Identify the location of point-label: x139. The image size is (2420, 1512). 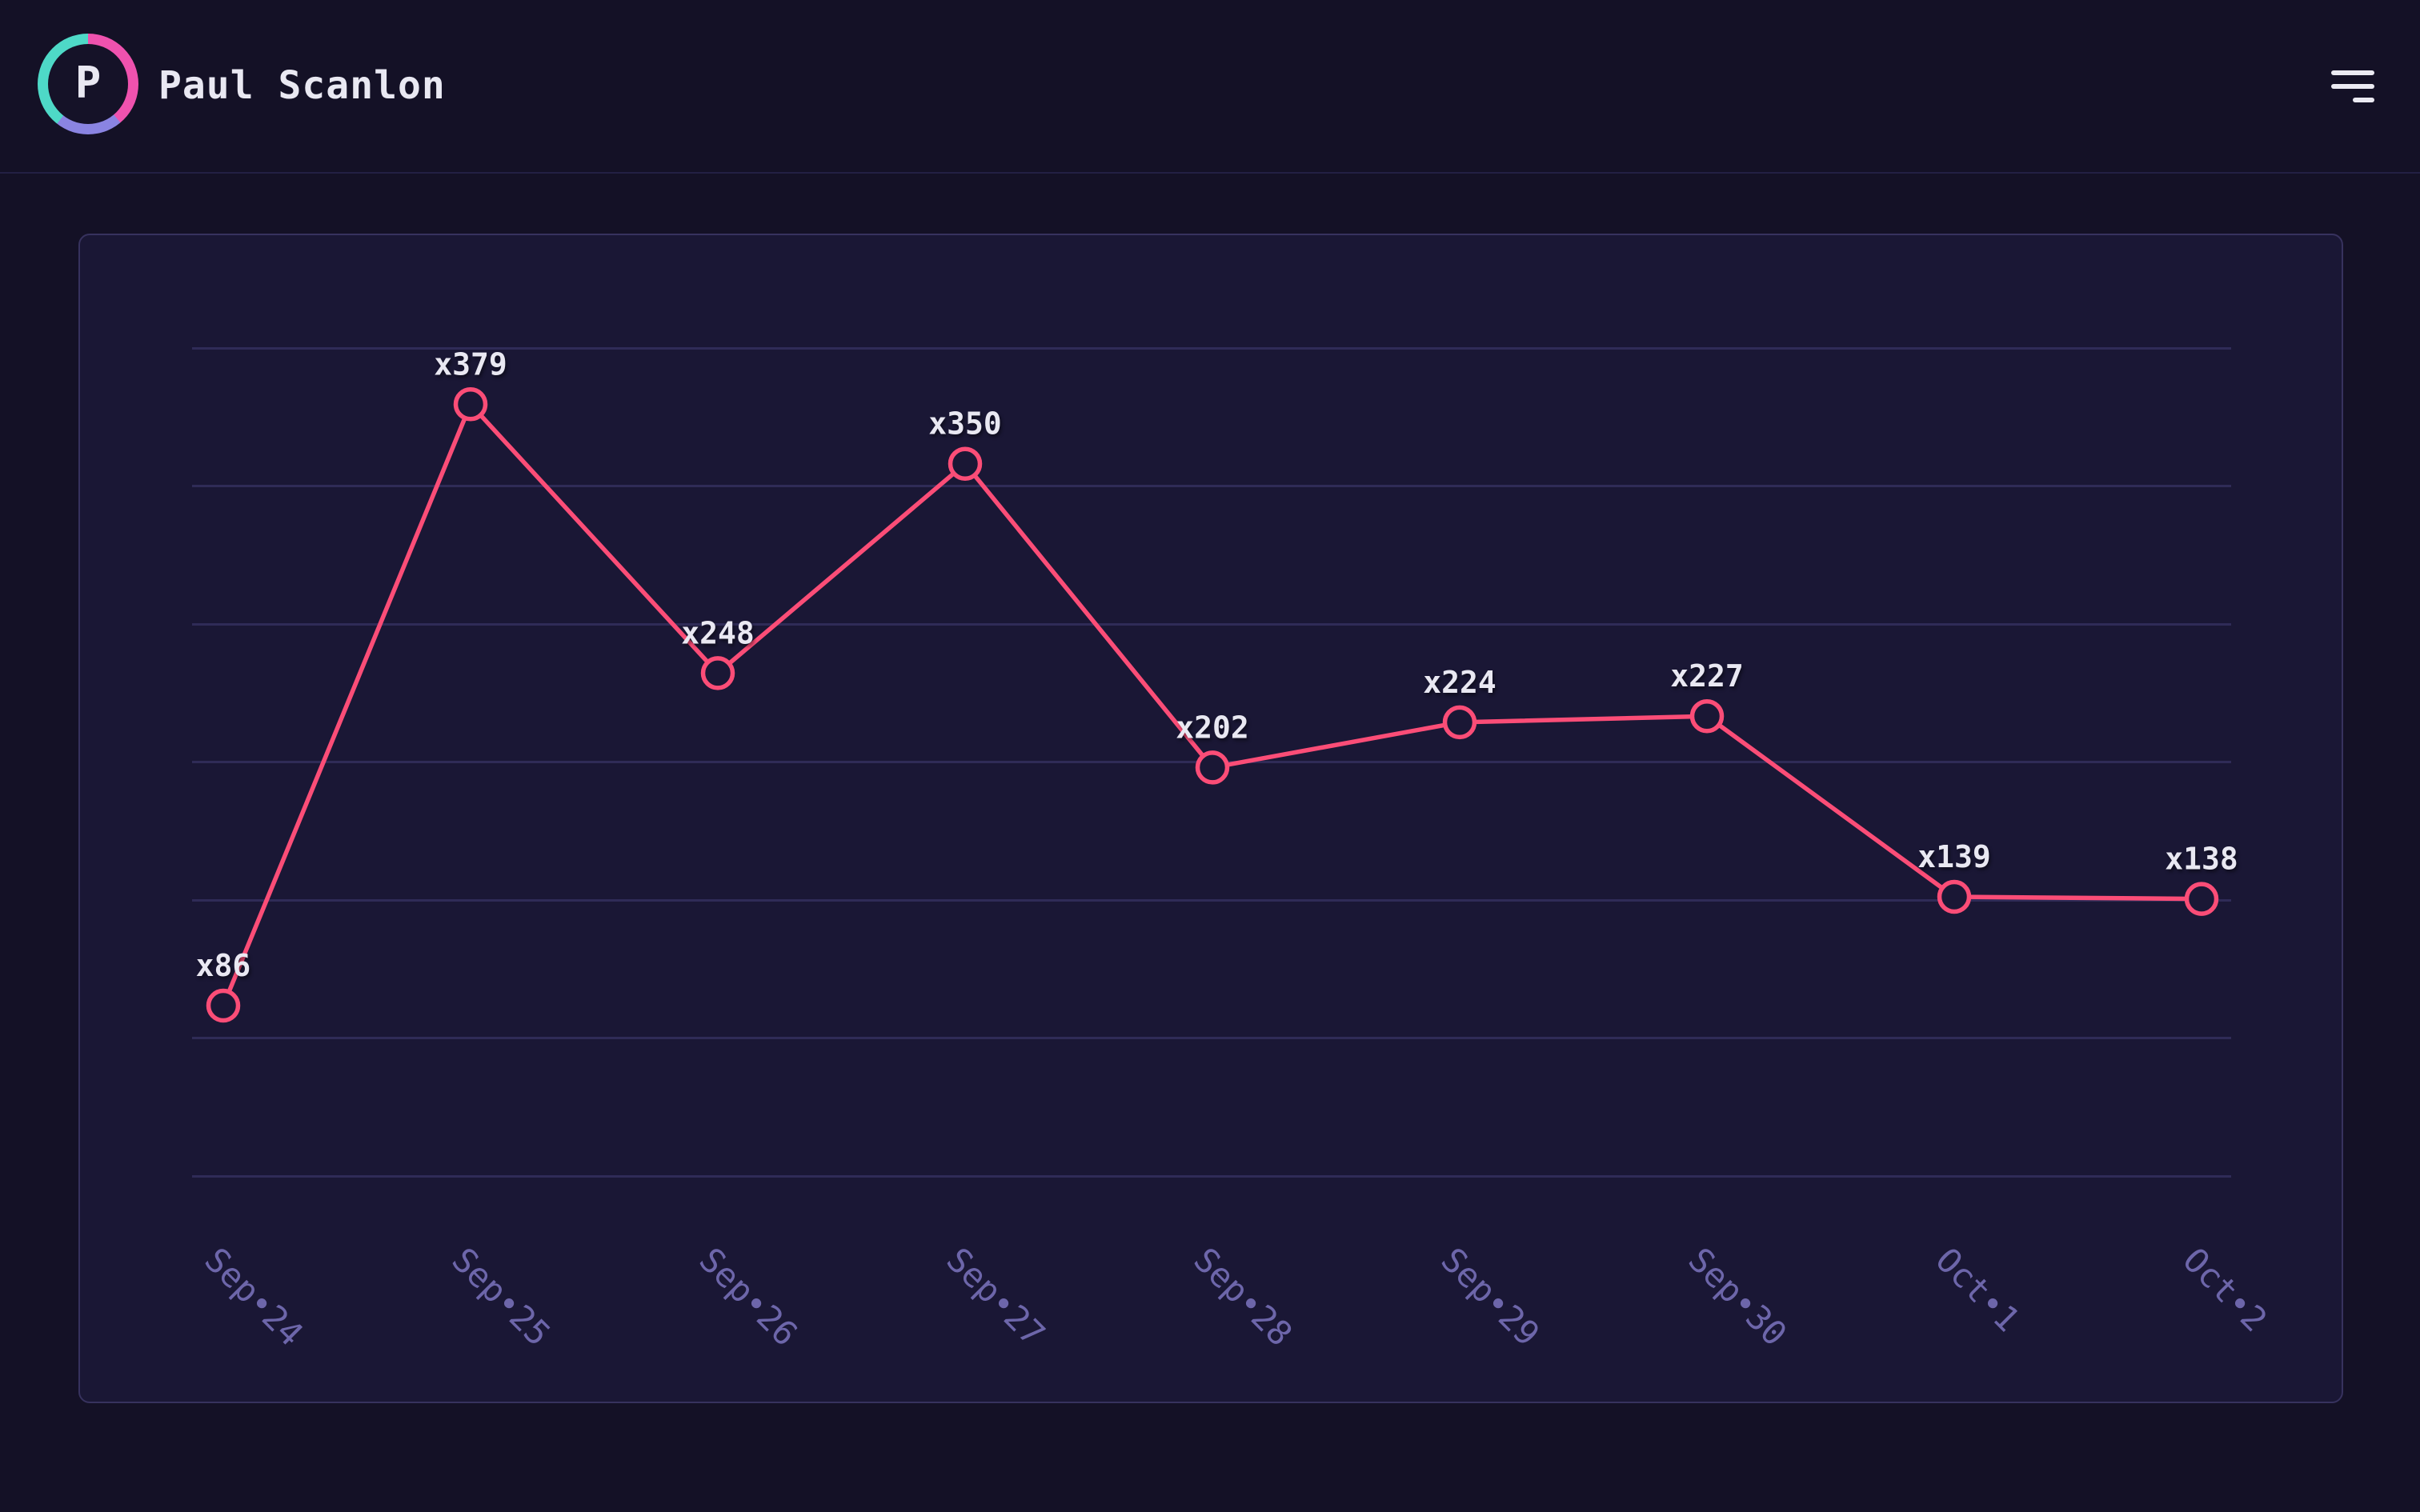
(1954, 856).